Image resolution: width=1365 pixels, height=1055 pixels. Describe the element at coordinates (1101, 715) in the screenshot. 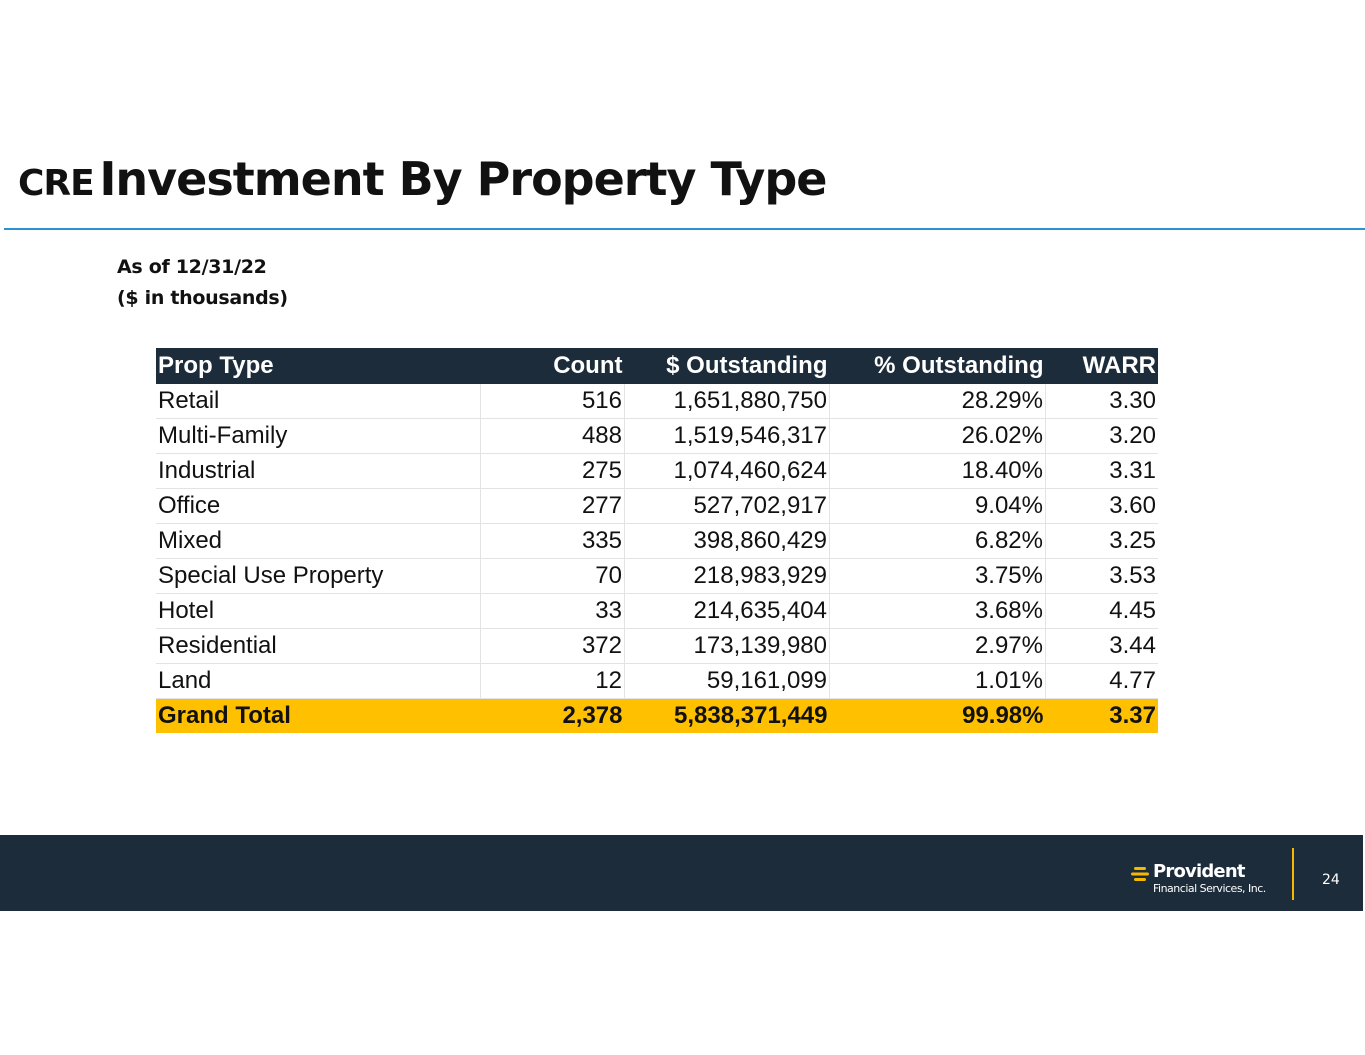

I see `total-warr: 3.37` at that location.